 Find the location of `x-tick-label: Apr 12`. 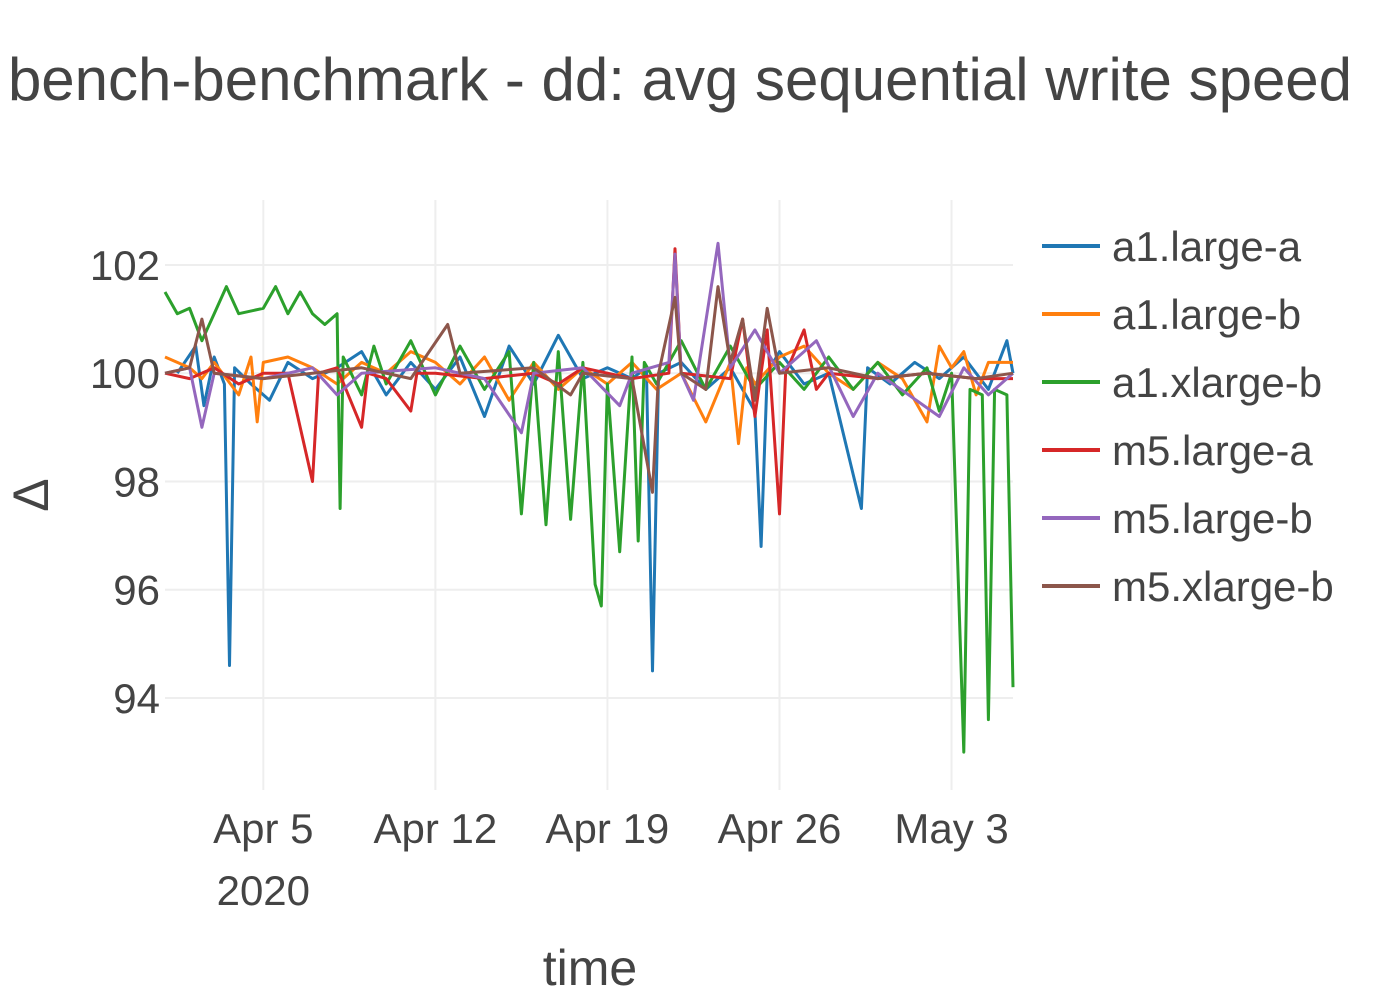

x-tick-label: Apr 12 is located at coordinates (436, 828).